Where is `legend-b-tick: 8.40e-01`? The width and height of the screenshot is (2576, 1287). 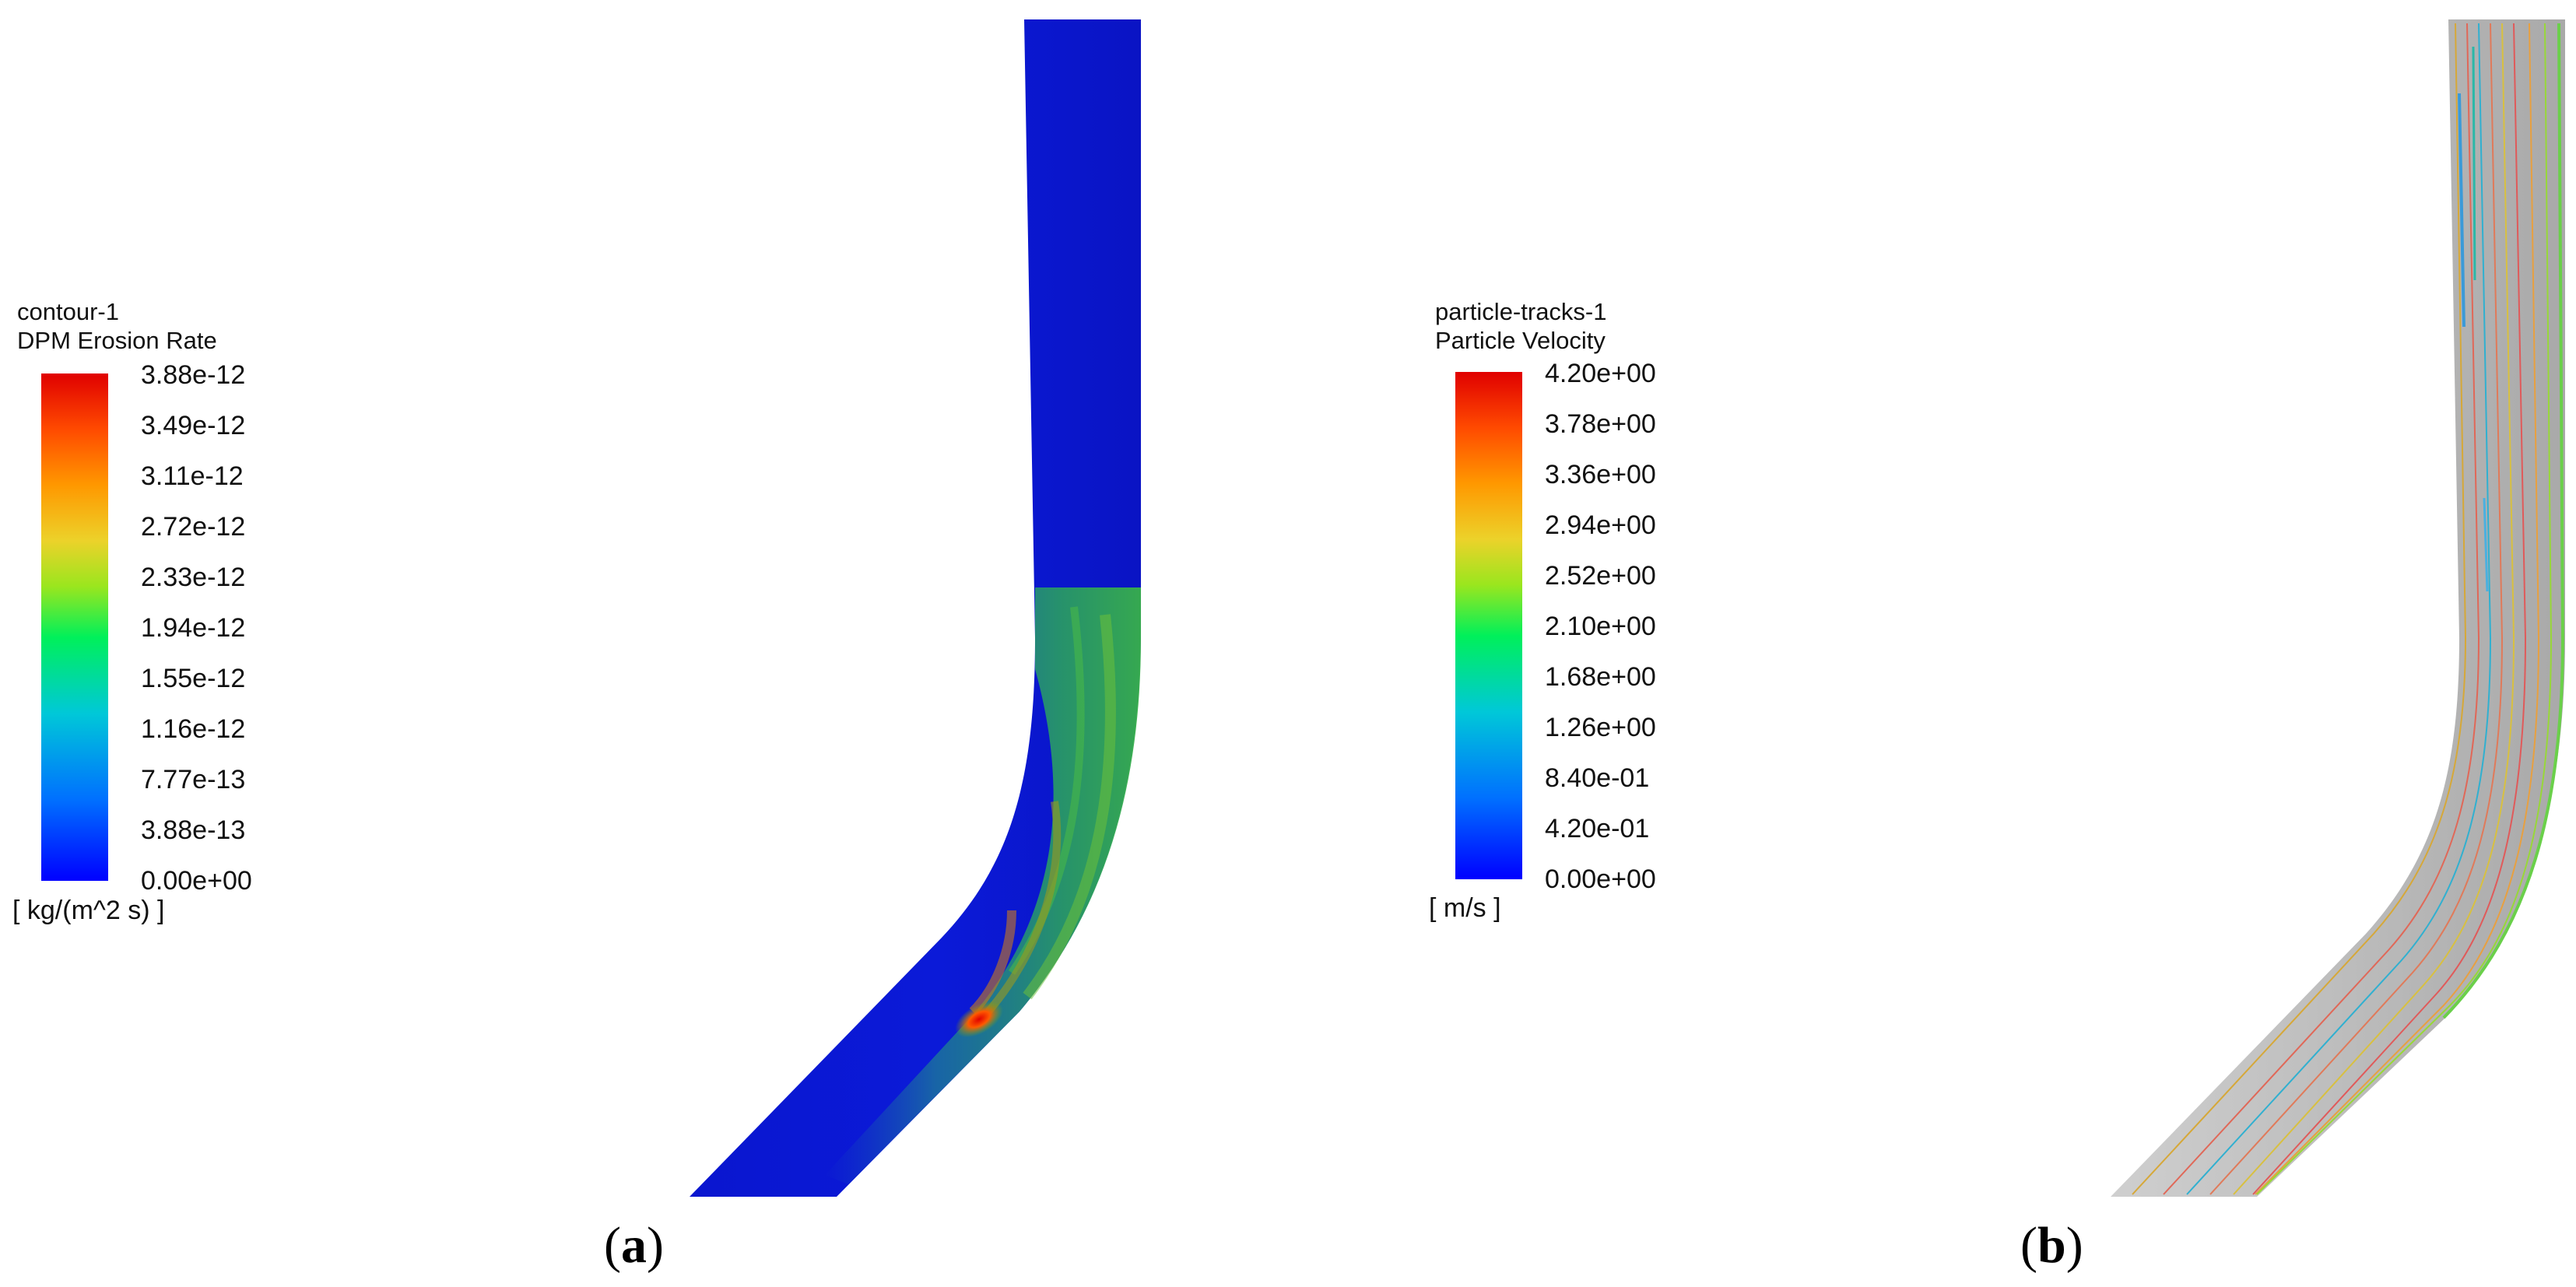 legend-b-tick: 8.40e-01 is located at coordinates (1598, 778).